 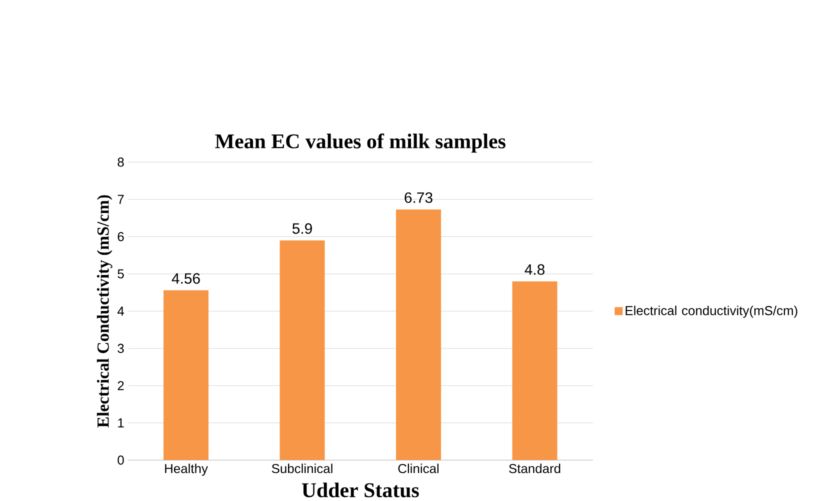 I want to click on data-label: 6.73, so click(x=418, y=198).